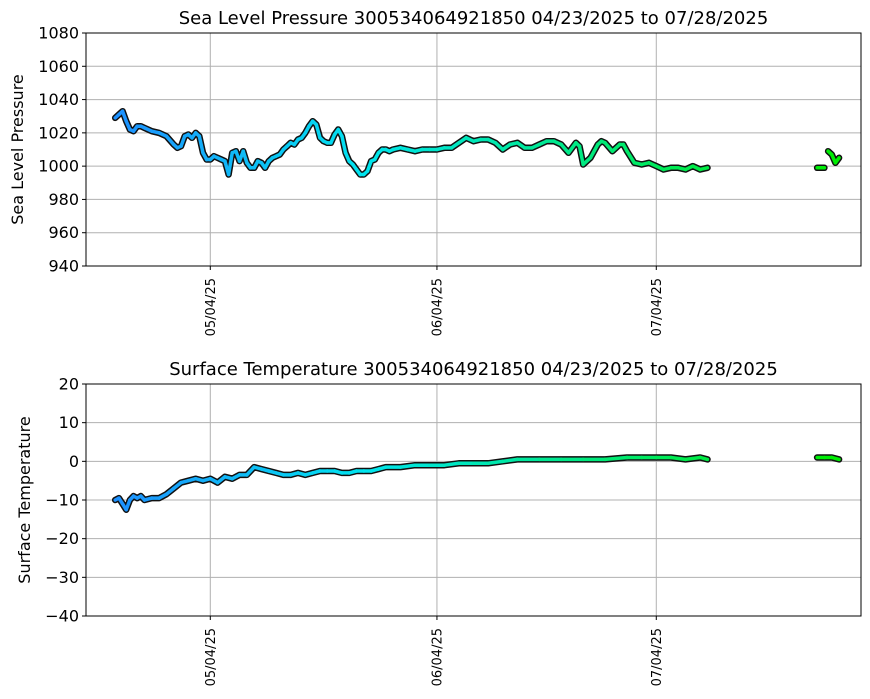 This screenshot has height=699, width=870. Describe the element at coordinates (63, 199) in the screenshot. I see `y-tick-label: 980` at that location.